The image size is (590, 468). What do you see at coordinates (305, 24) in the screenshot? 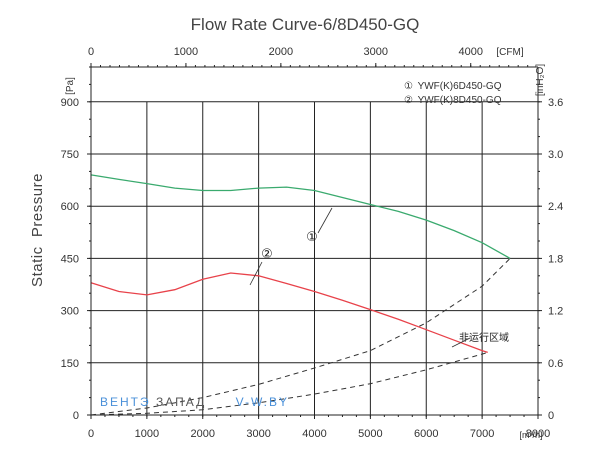
I see `chart-title: Flow Rate Curve-6/8D450-GQ` at bounding box center [305, 24].